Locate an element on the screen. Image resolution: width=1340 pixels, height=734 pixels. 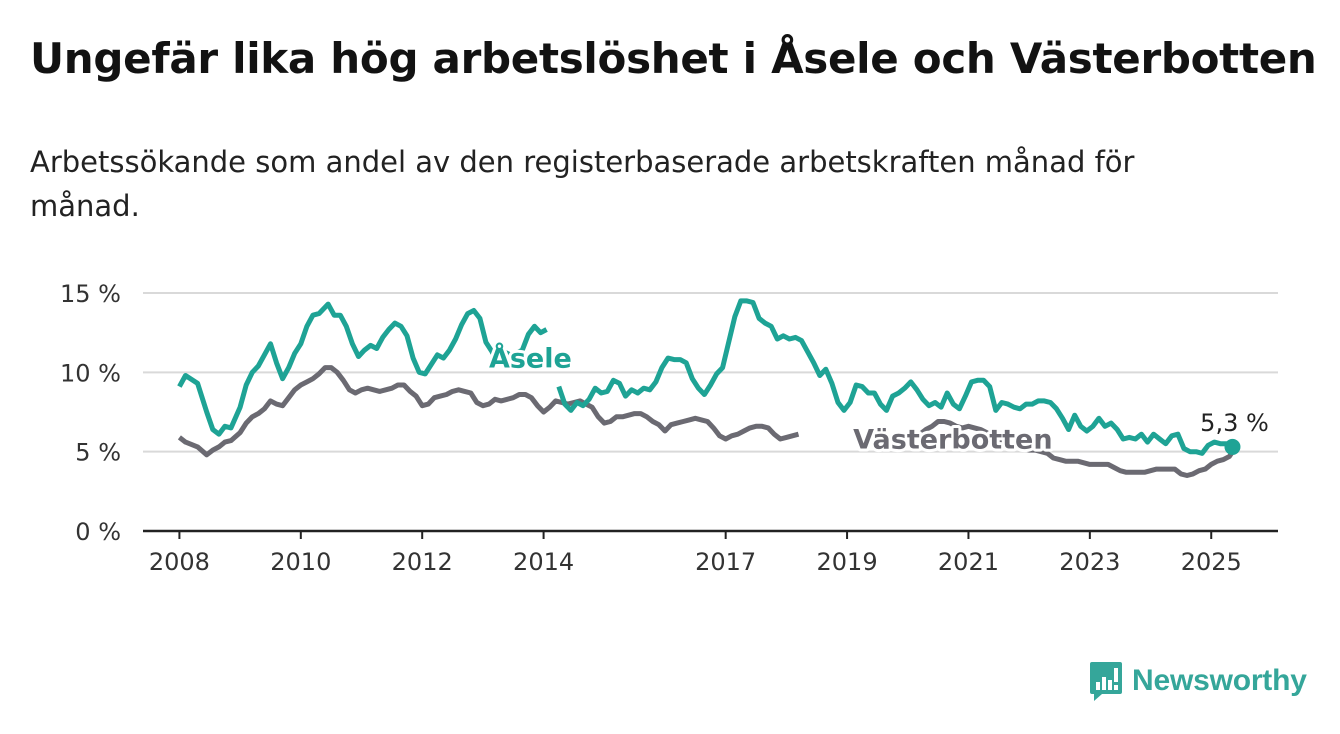
series-line-vasterbotten is located at coordinates (706, 421).